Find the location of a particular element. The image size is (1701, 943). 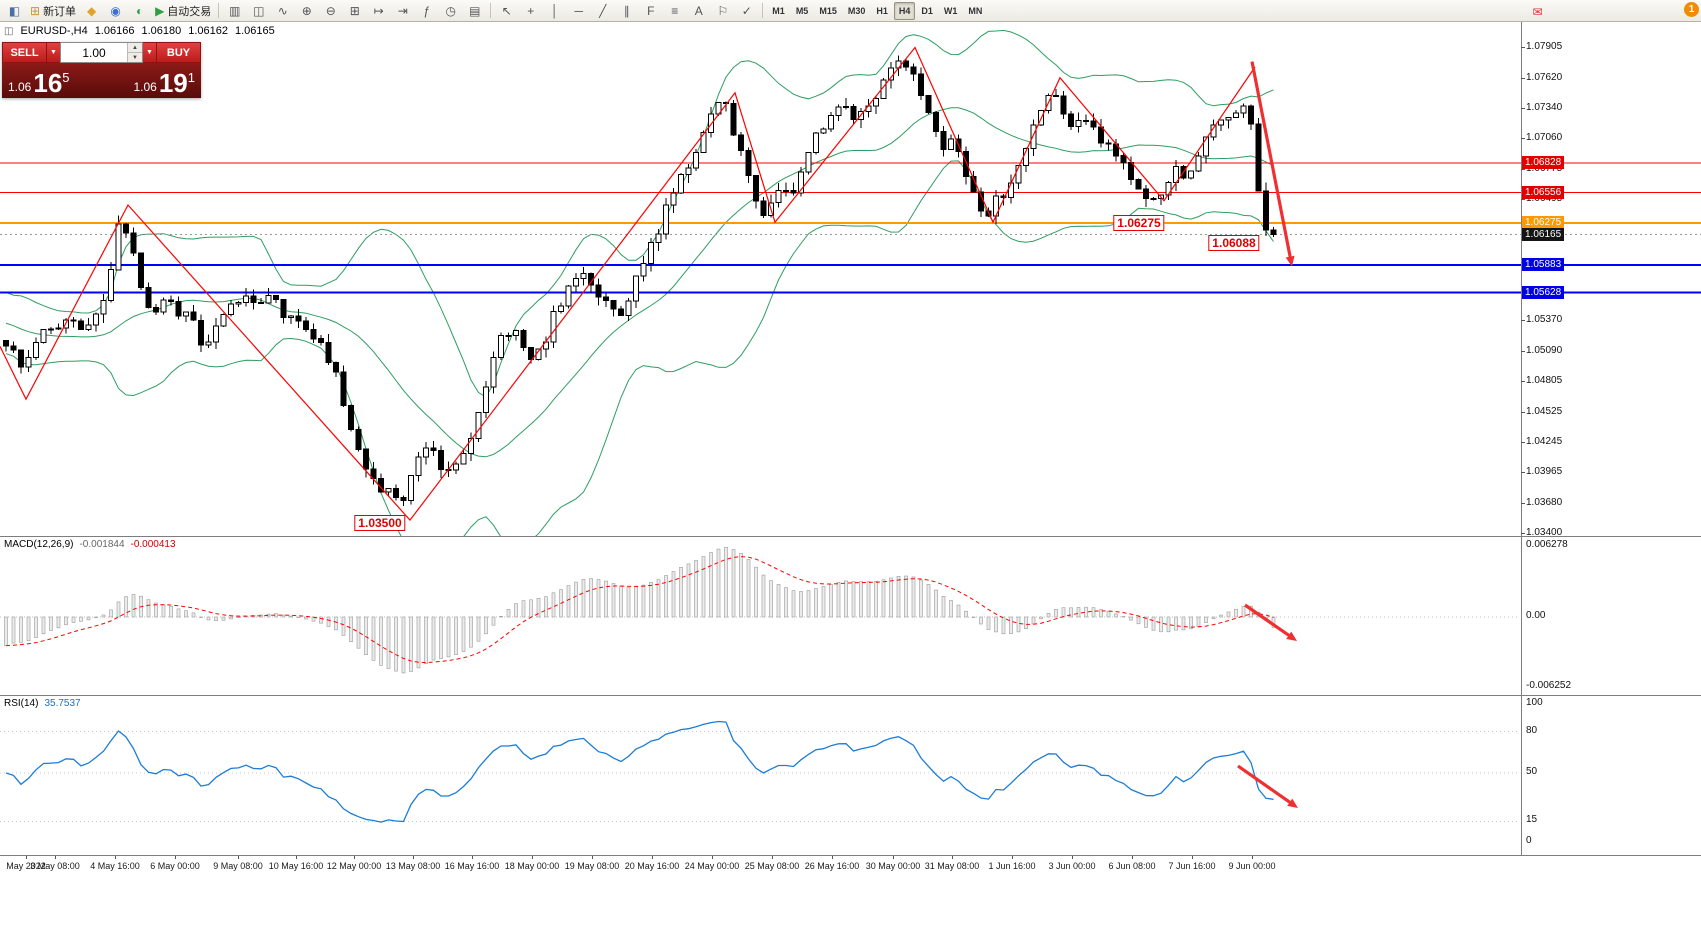

auto-scroll-icon: ↦ is located at coordinates (378, 11).